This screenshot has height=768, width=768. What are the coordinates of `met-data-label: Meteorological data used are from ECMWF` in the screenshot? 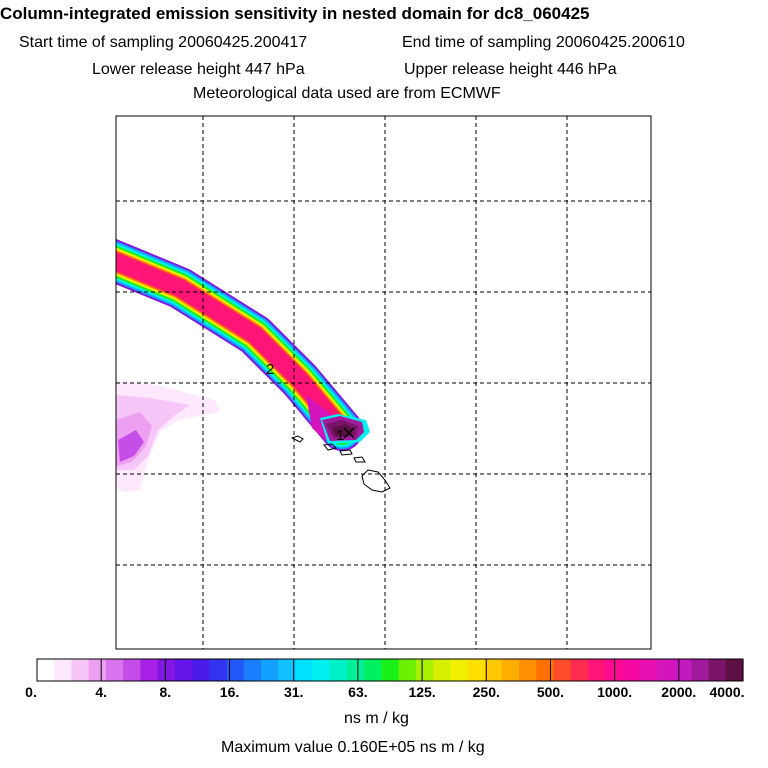 It's located at (347, 93).